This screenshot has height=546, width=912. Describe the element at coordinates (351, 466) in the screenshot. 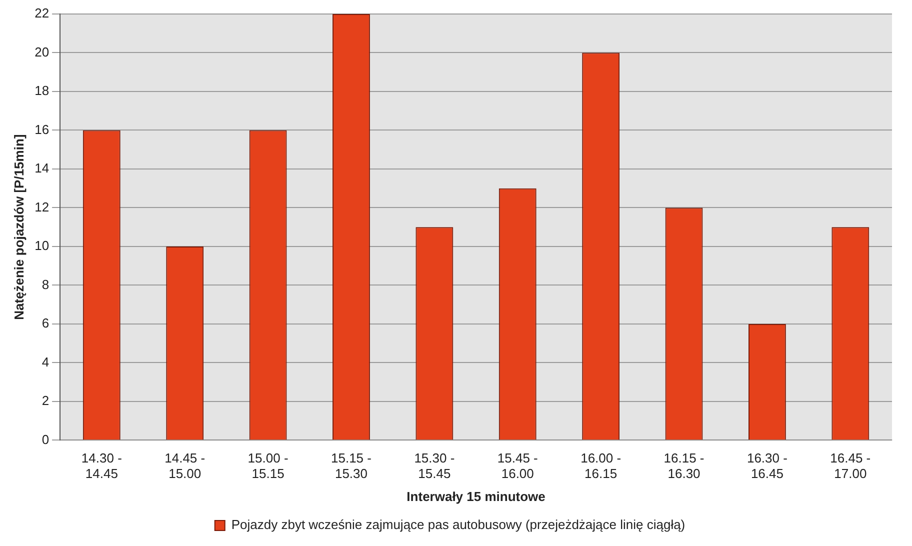

I see `x-tick-label: 15.15 - 15.30` at that location.